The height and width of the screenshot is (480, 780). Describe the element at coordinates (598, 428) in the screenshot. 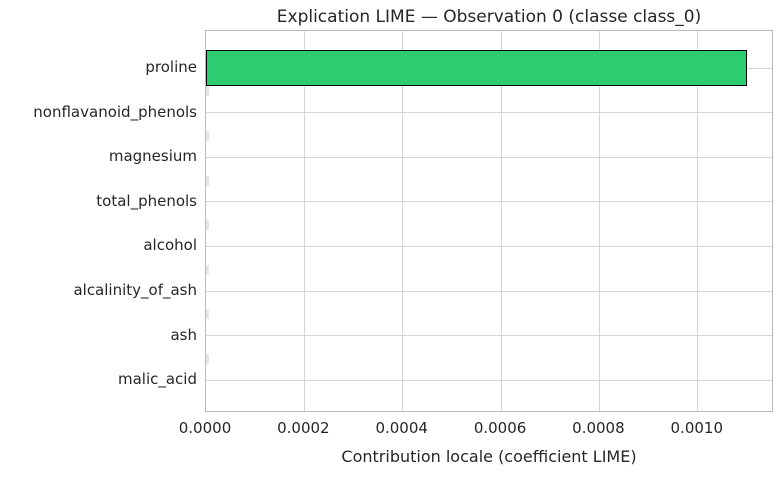

I see `x-tick-label: 0.0008` at that location.